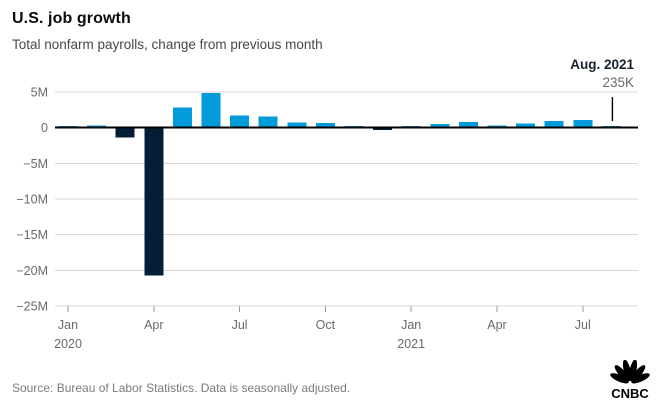 The height and width of the screenshot is (406, 669). I want to click on x-tick-label-Apr 2021: Apr, so click(496, 325).